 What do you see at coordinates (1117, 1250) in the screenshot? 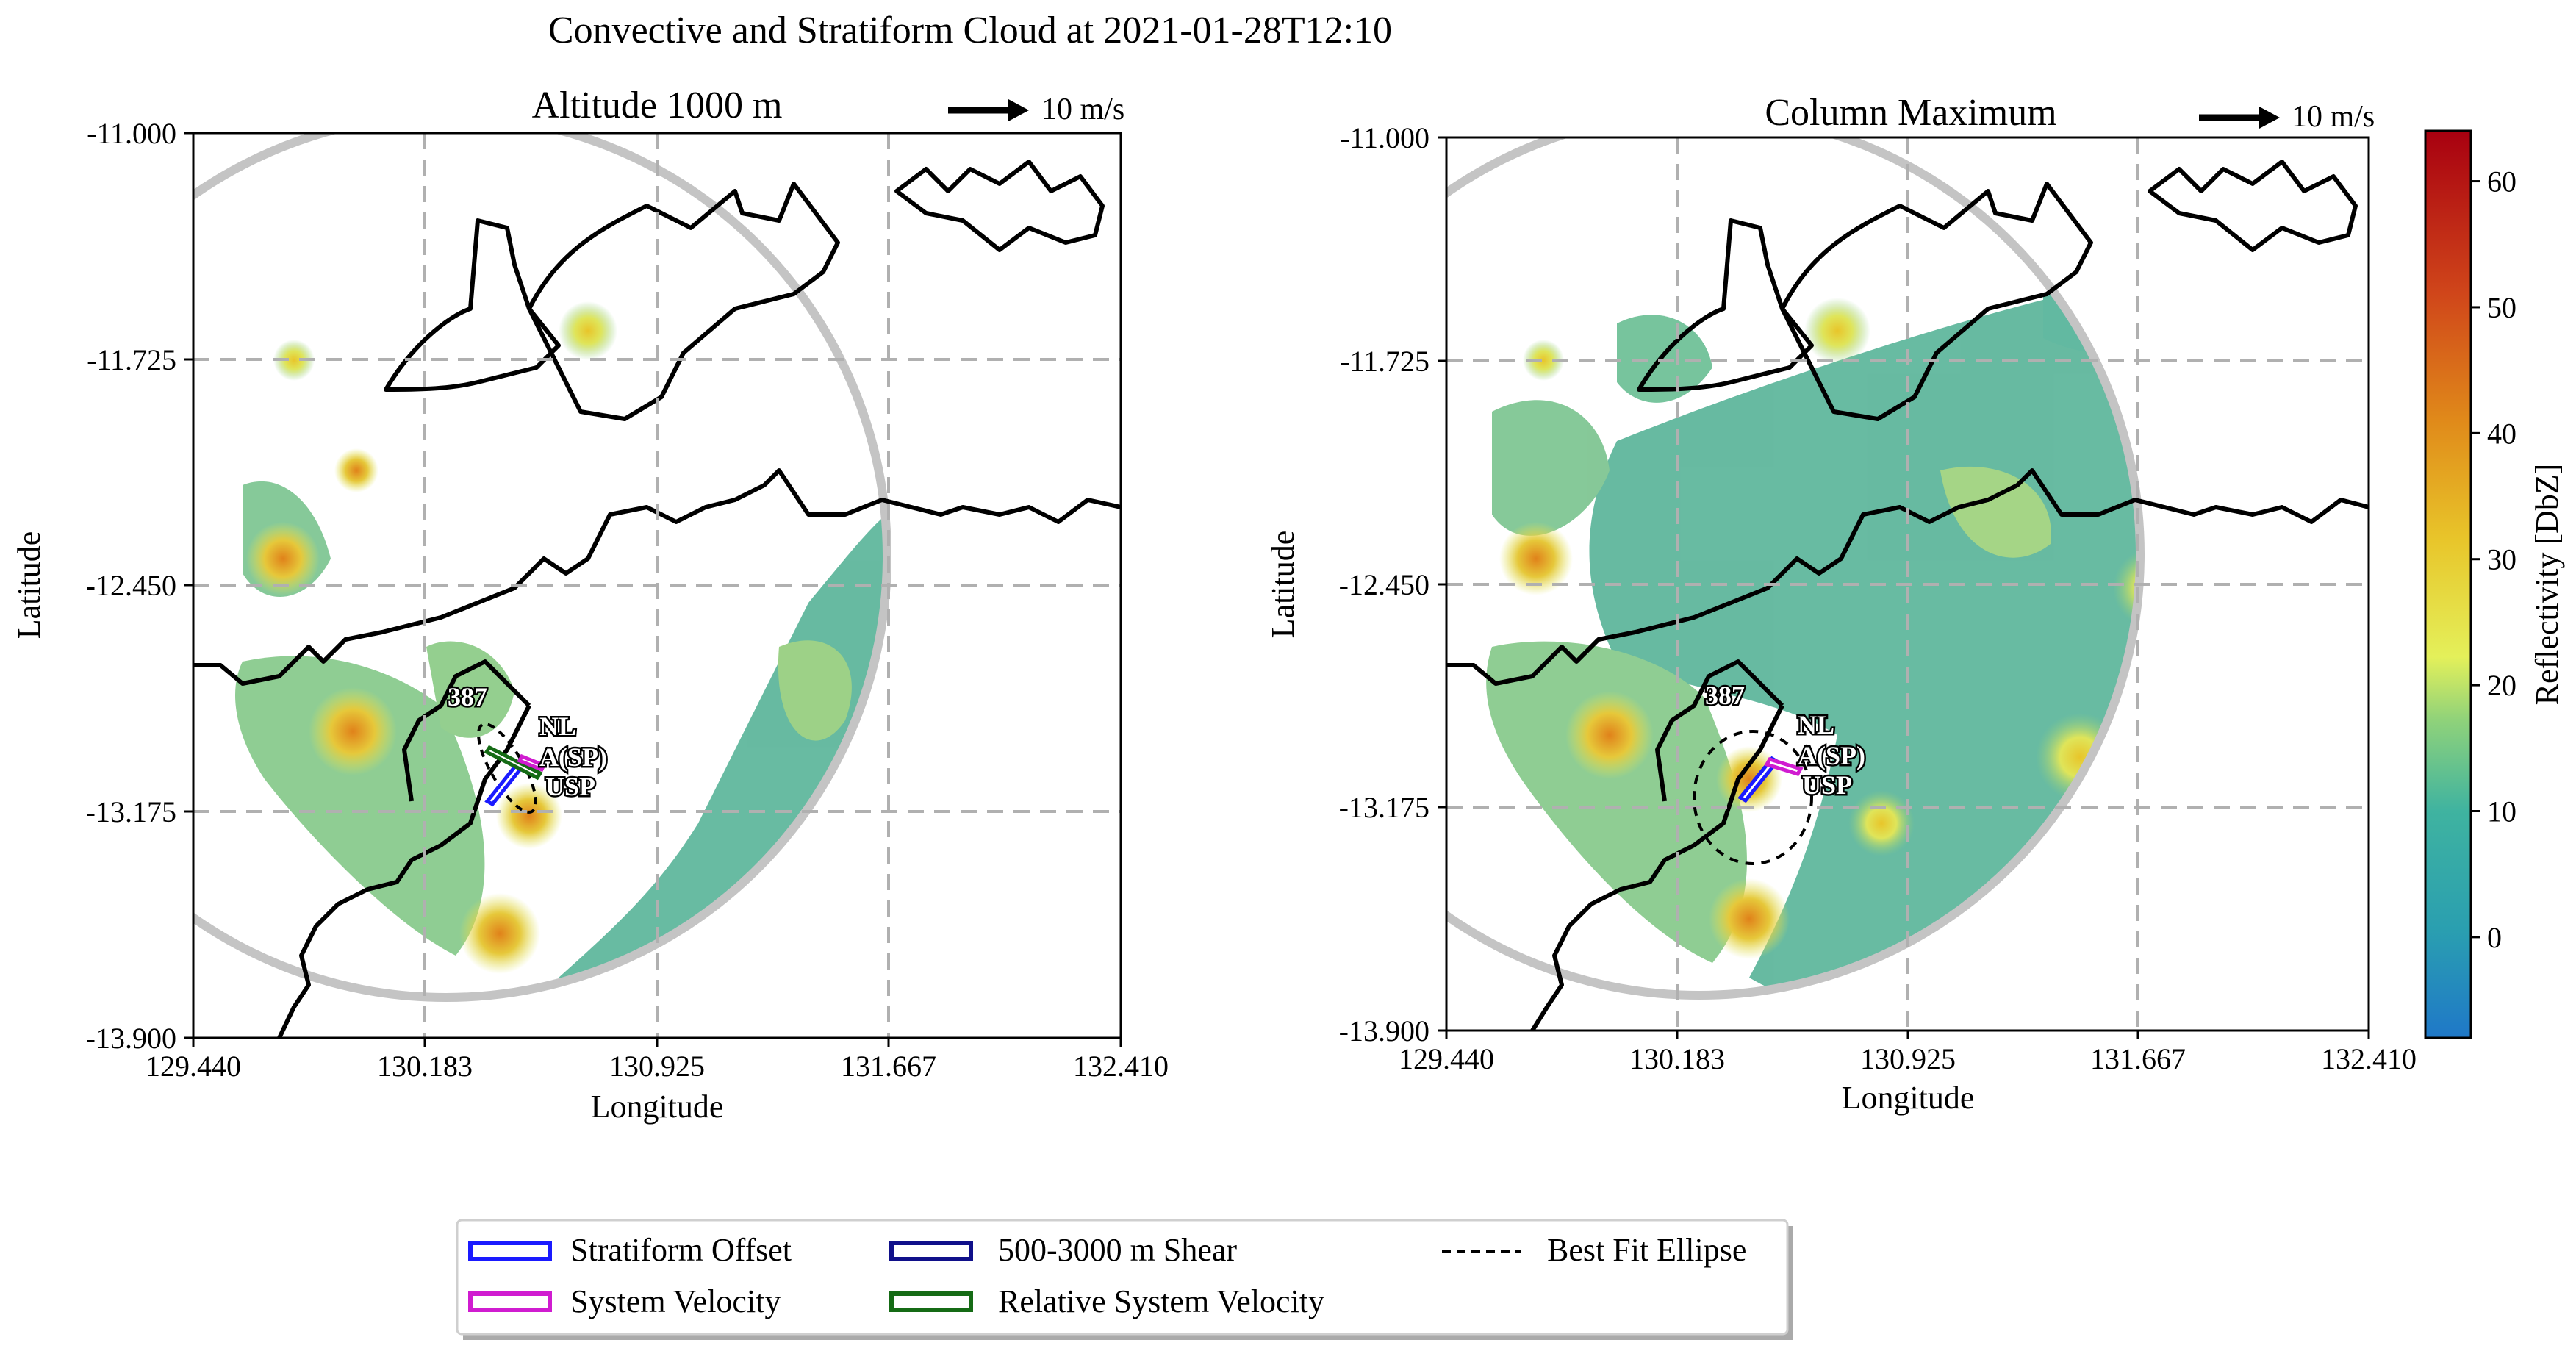
I see `legend-label: 500-3000 m Shear` at bounding box center [1117, 1250].